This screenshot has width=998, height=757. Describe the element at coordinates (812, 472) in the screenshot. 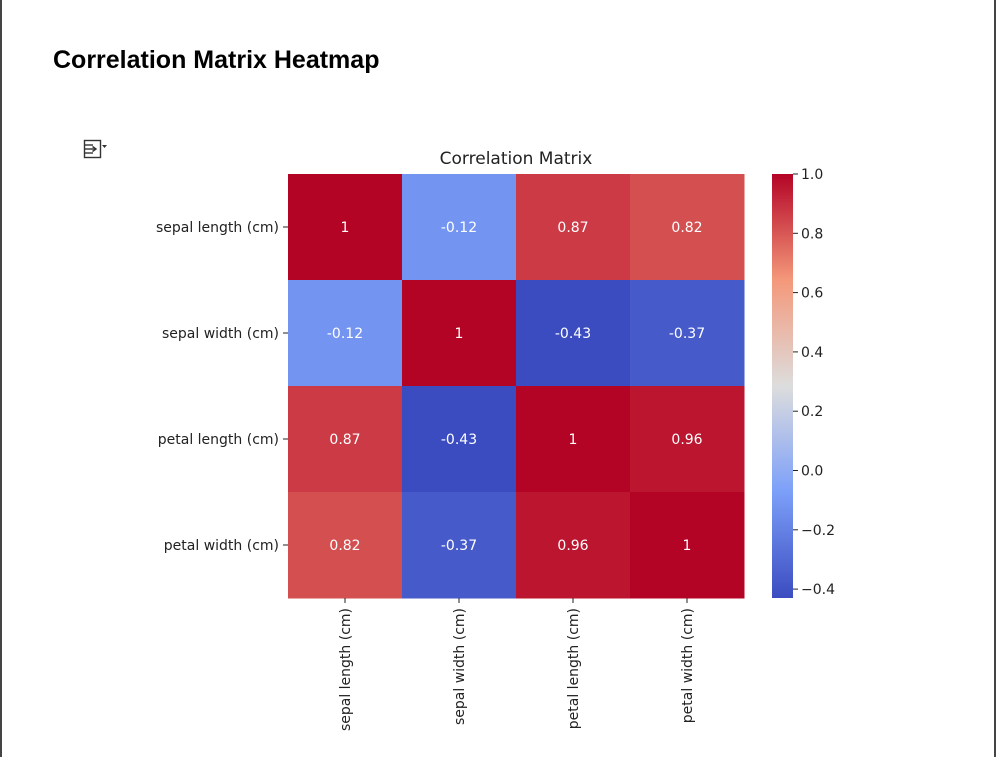

I see `colorbar-tick-label: 0.0` at that location.